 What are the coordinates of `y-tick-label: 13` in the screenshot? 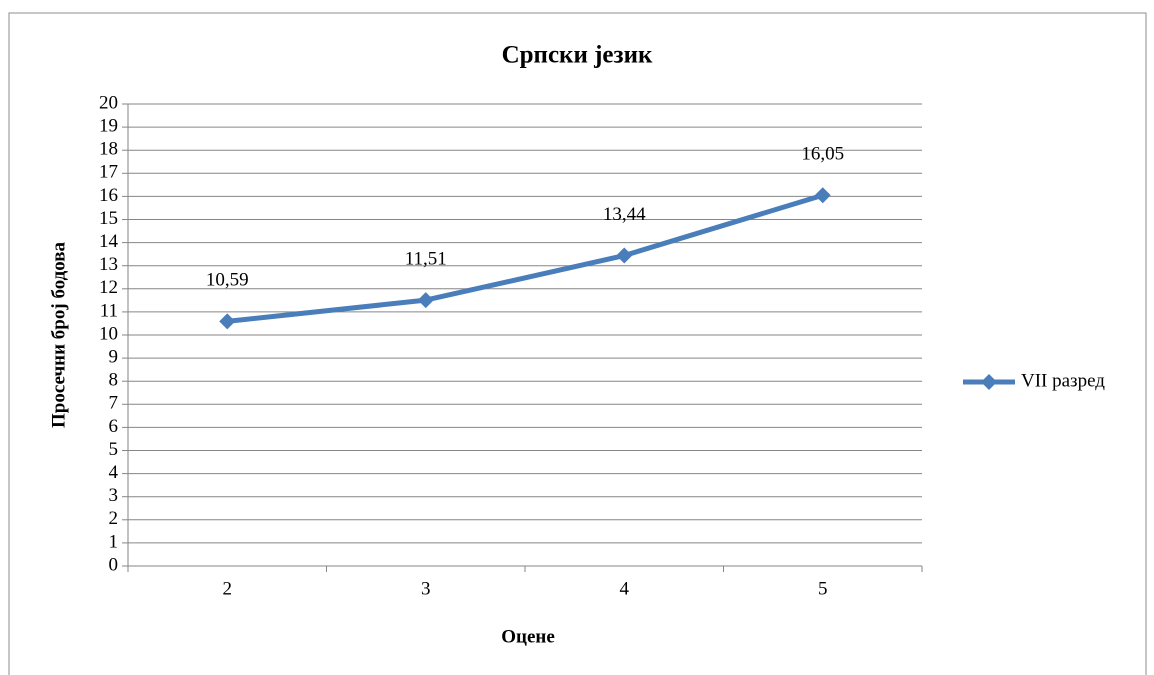 It's located at (108, 264).